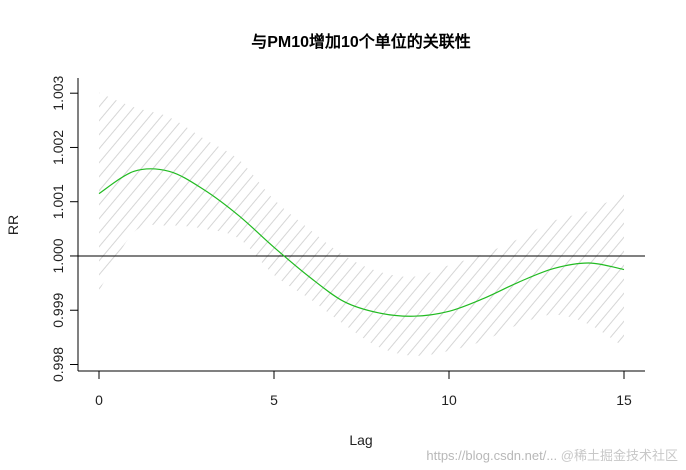 This screenshot has height=470, width=686. I want to click on y-tick-label: 1.000, so click(58, 255).